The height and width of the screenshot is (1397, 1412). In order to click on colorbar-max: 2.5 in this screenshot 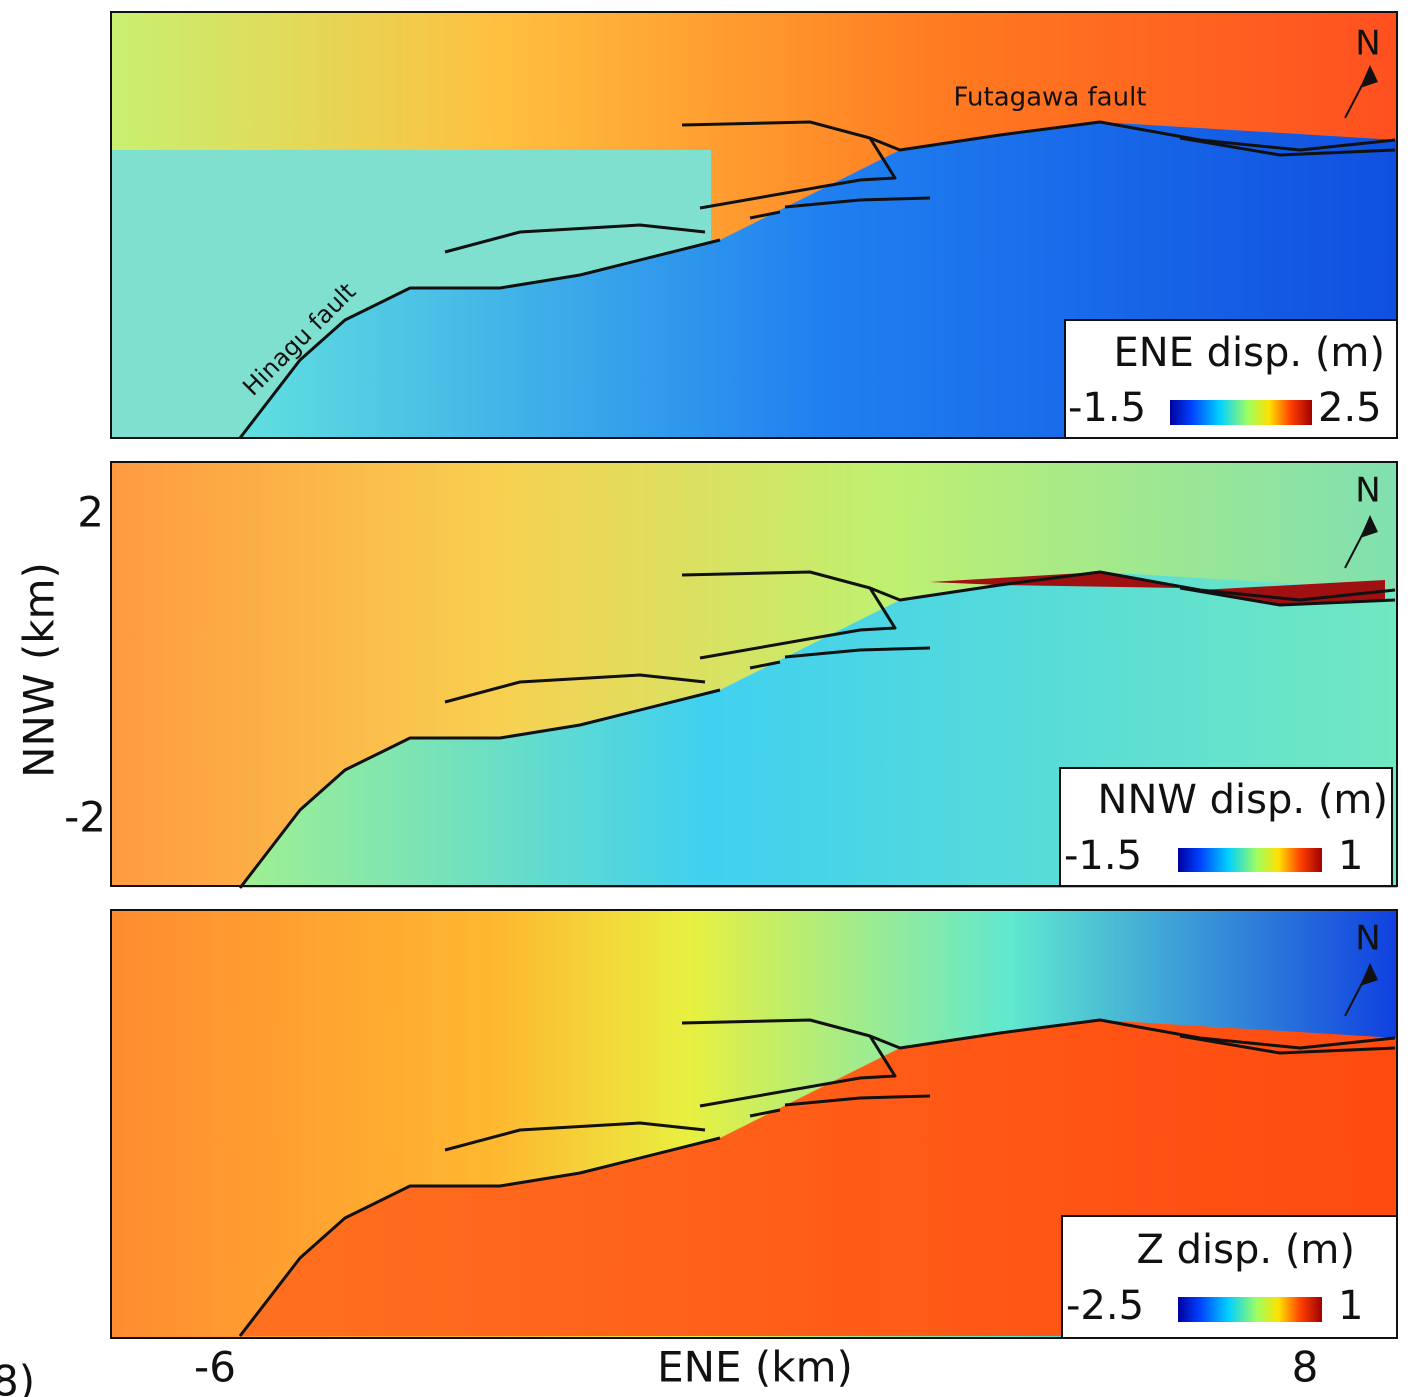, I will do `click(1350, 408)`.